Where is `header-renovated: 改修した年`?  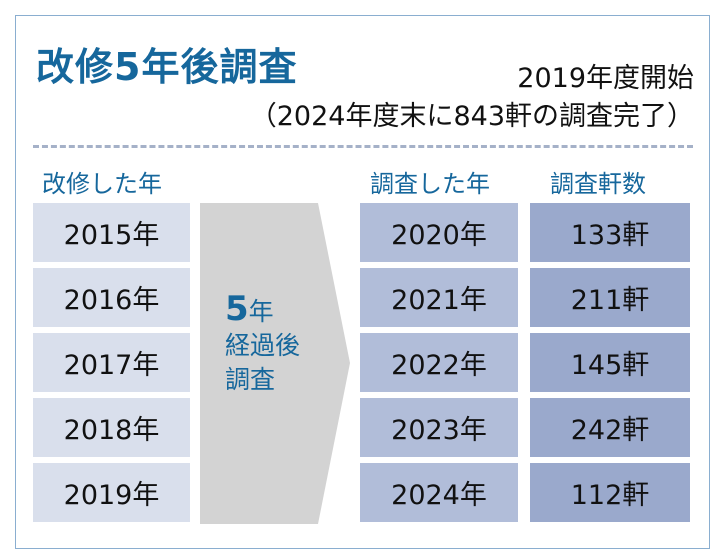 header-renovated: 改修した年 is located at coordinates (102, 184).